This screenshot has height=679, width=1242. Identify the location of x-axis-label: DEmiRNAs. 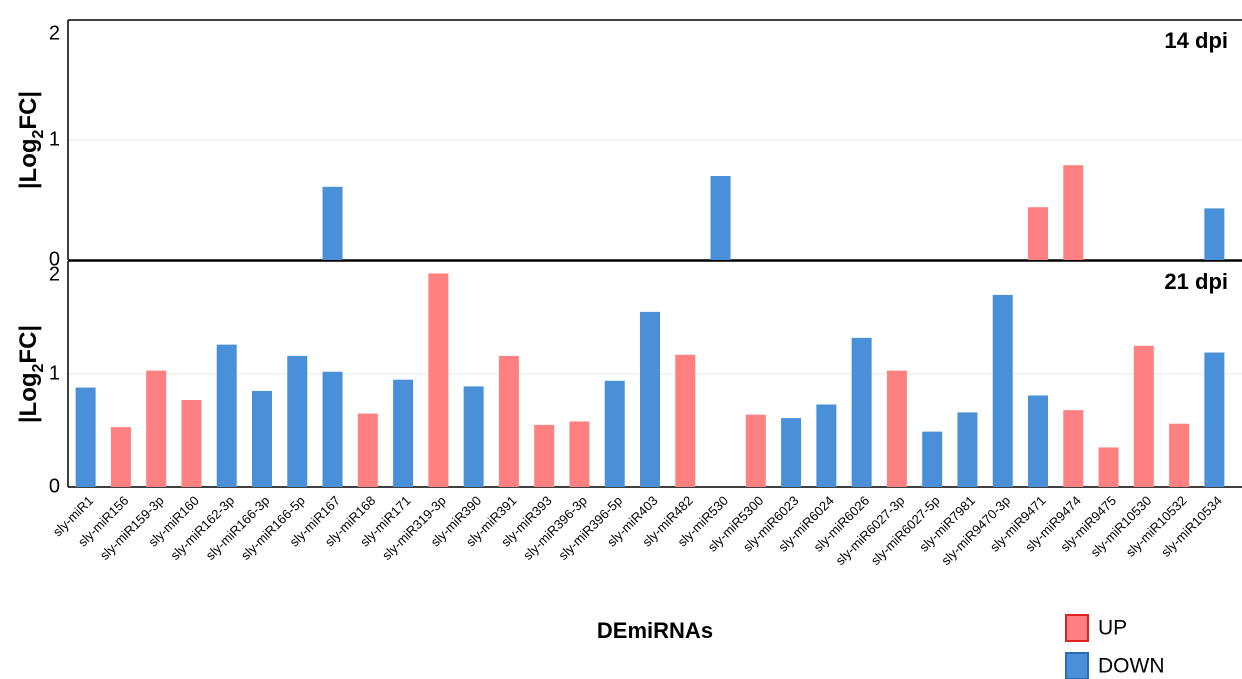
(655, 630).